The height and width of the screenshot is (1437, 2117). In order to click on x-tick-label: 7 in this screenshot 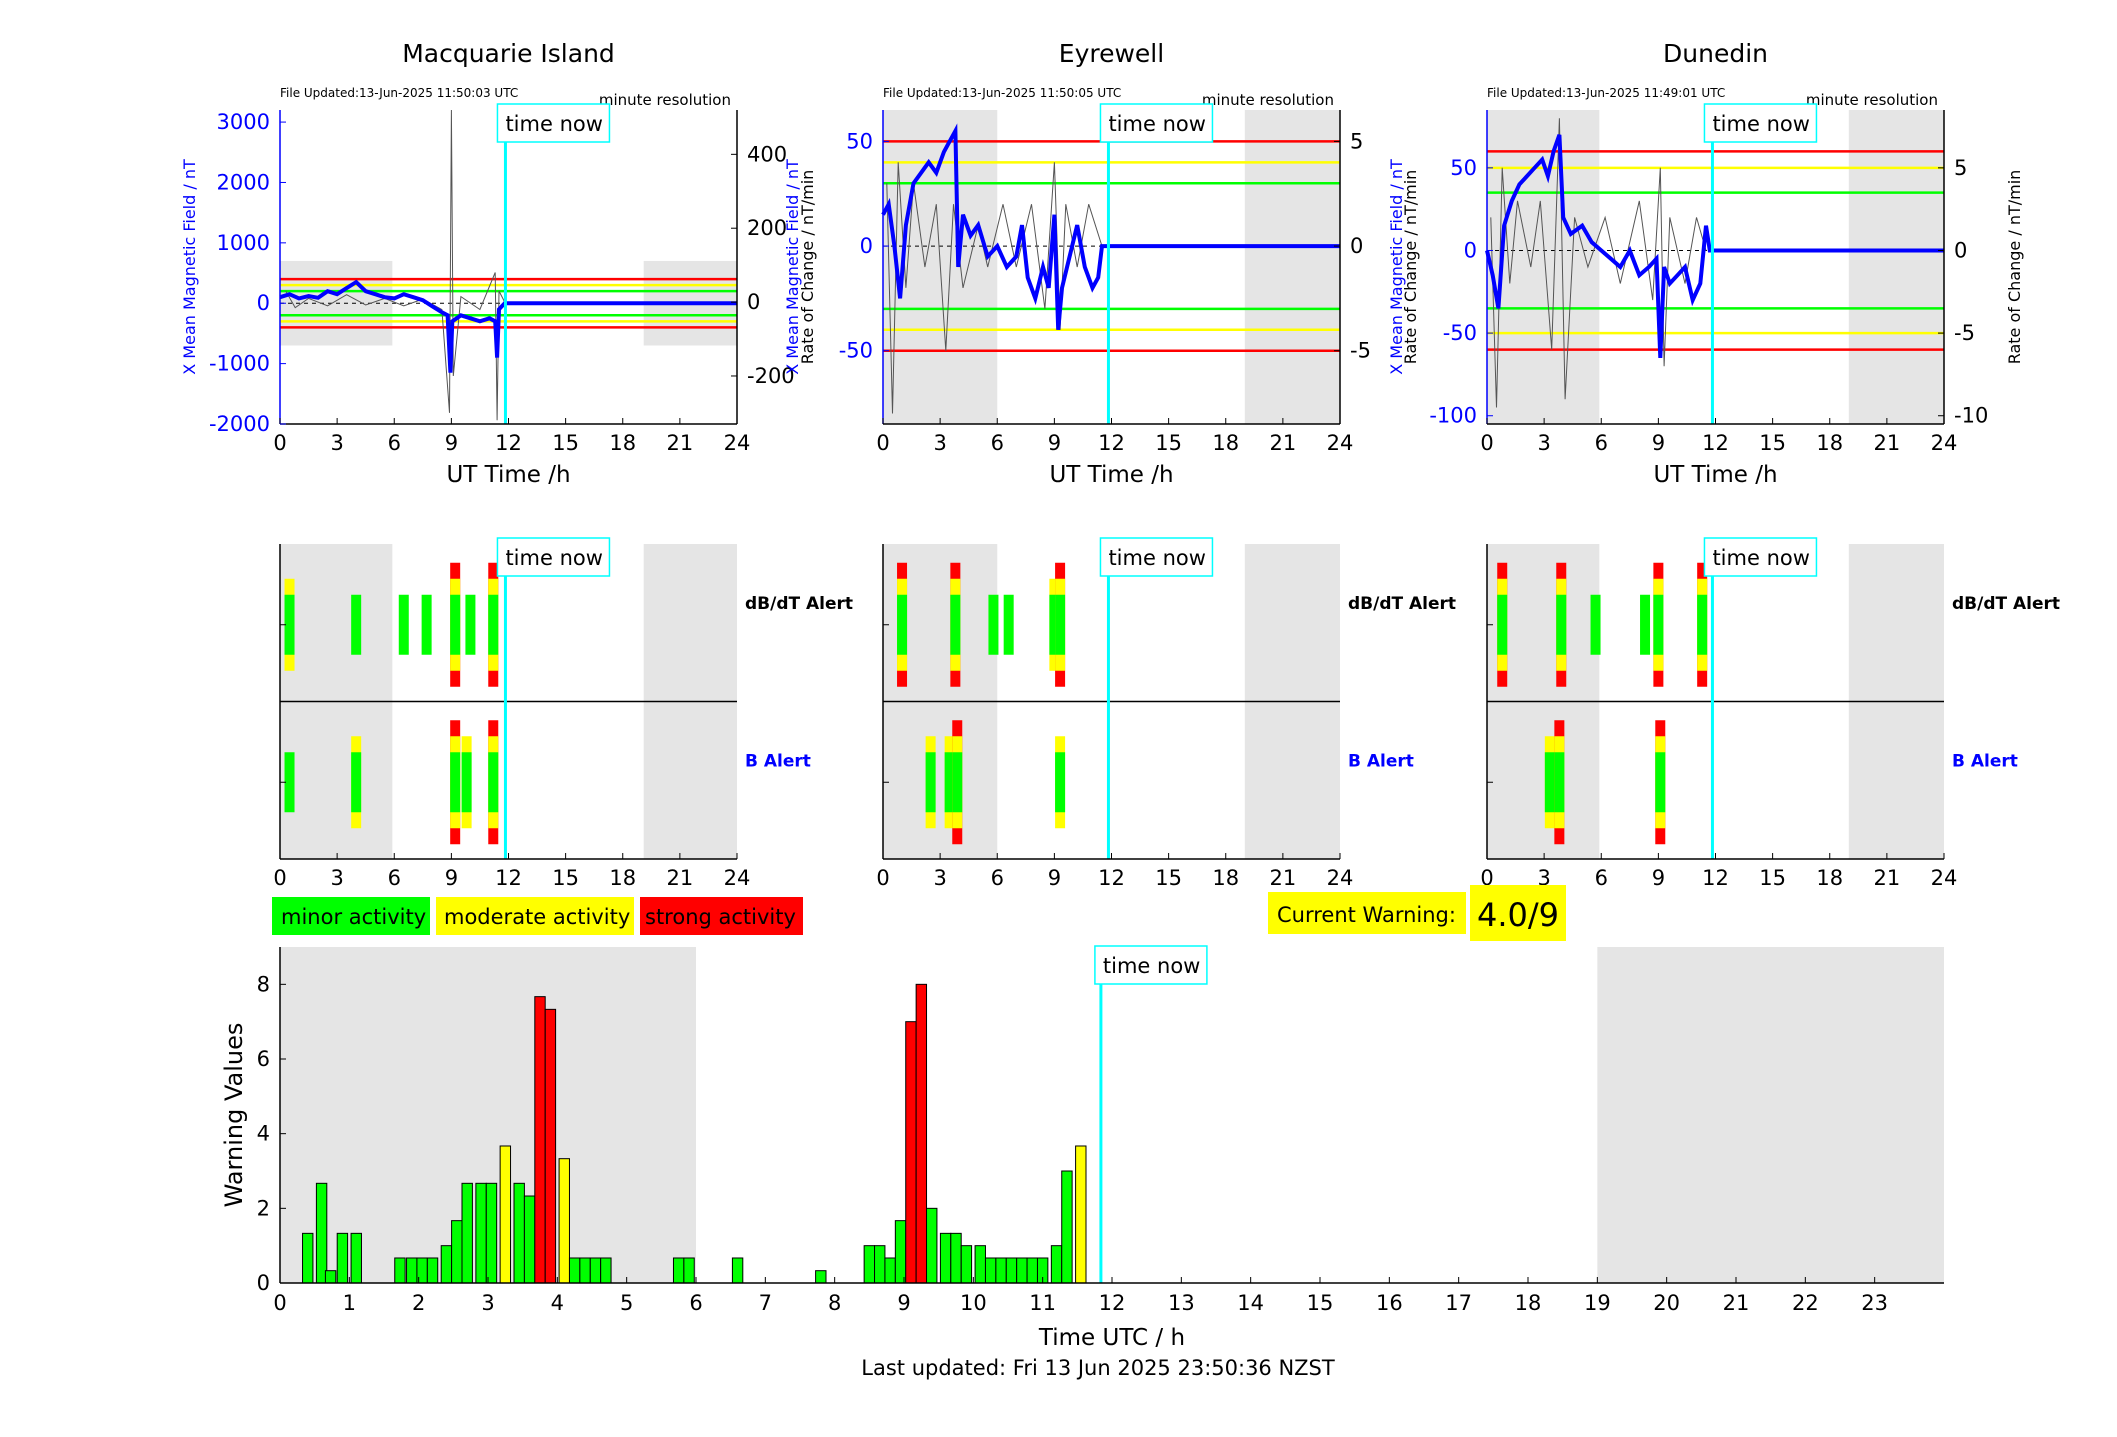, I will do `click(765, 1303)`.